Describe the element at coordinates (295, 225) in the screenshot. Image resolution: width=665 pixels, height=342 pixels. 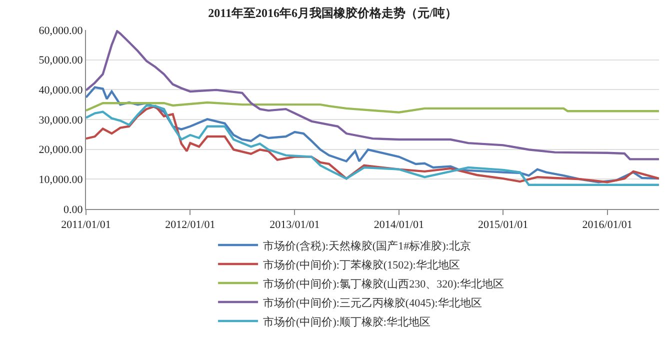
I see `x-tick-label: 2013/01/01` at that location.